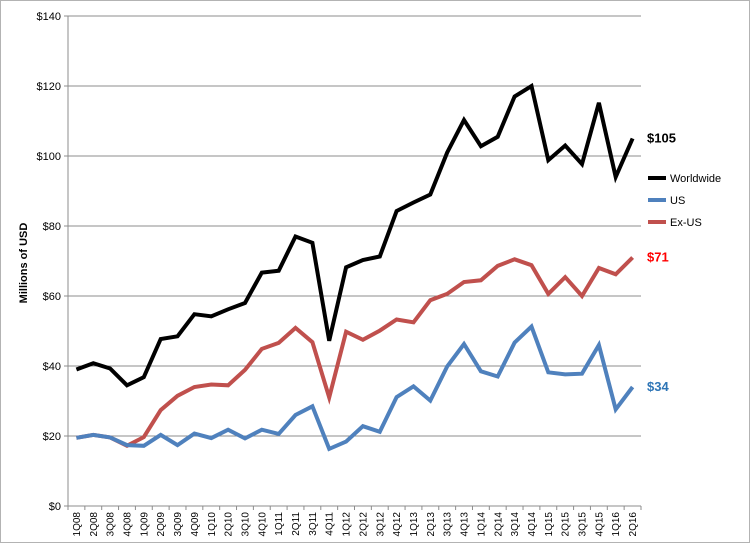 Image resolution: width=750 pixels, height=543 pixels. What do you see at coordinates (498, 524) in the screenshot?
I see `x-tick-label: 2Q14` at bounding box center [498, 524].